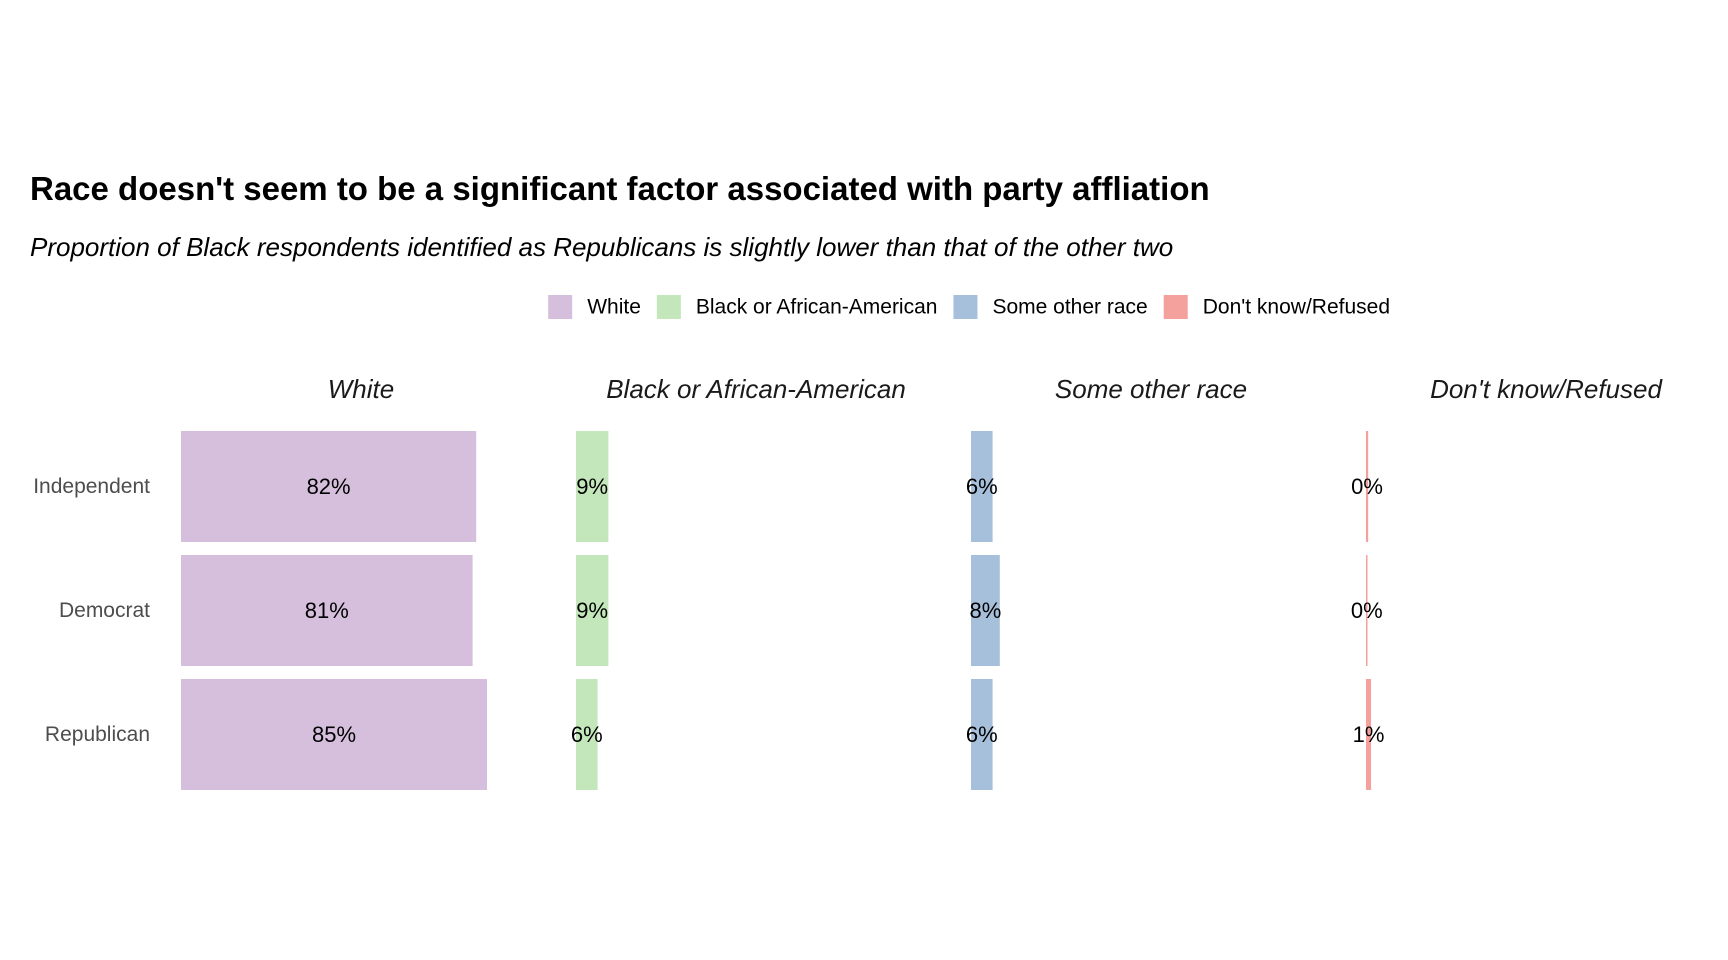  I want to click on bar-white-democrat, so click(327, 610).